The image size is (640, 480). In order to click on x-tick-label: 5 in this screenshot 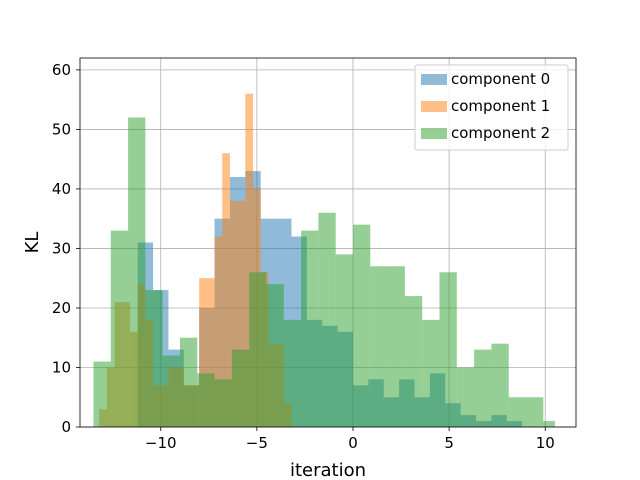, I will do `click(449, 443)`.